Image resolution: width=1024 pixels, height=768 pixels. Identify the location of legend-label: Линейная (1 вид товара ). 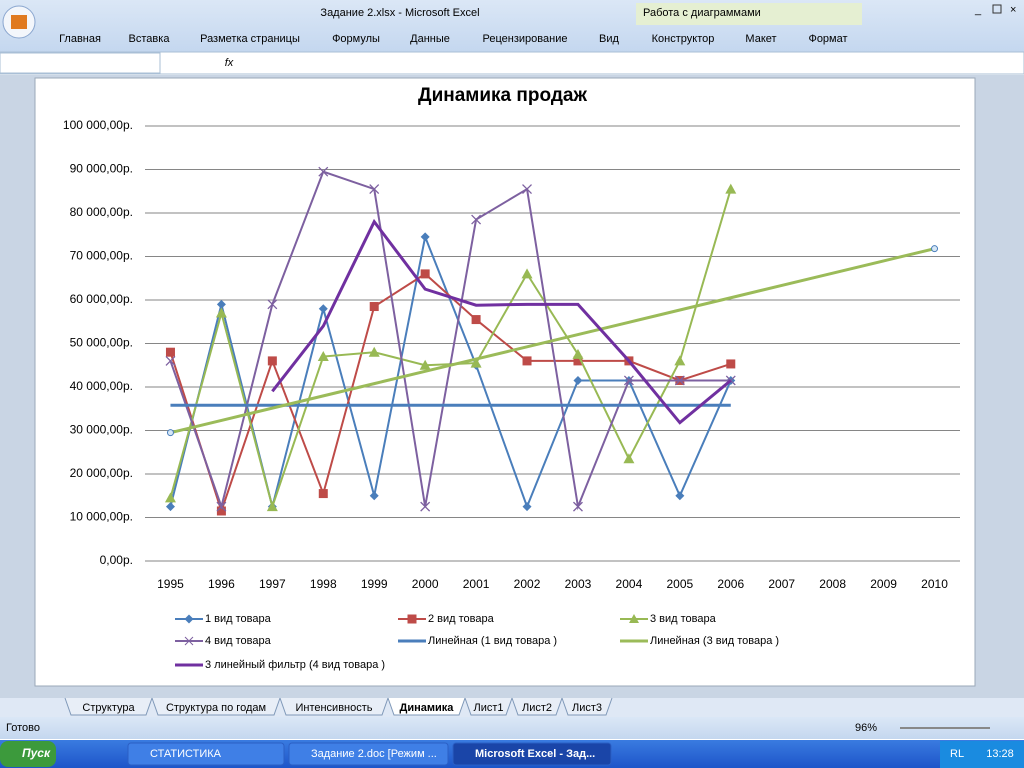
(492, 641).